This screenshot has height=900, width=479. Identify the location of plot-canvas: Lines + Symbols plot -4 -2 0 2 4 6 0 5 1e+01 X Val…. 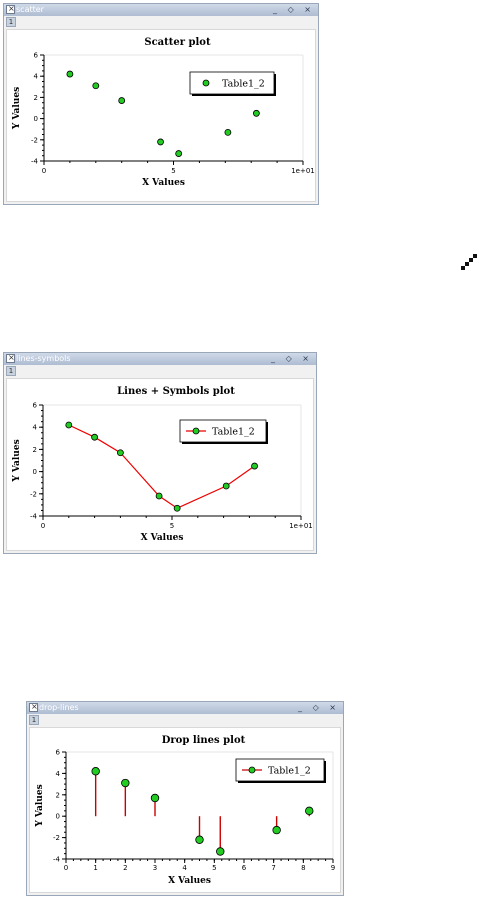
(160, 464).